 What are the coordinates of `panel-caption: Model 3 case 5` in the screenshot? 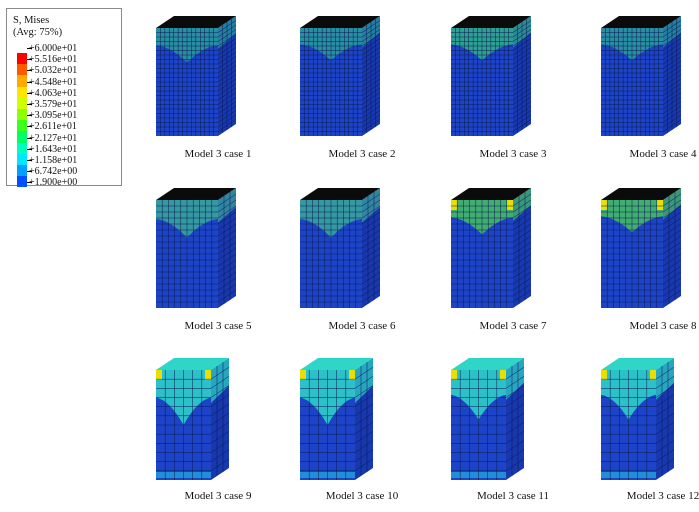 It's located at (218, 326).